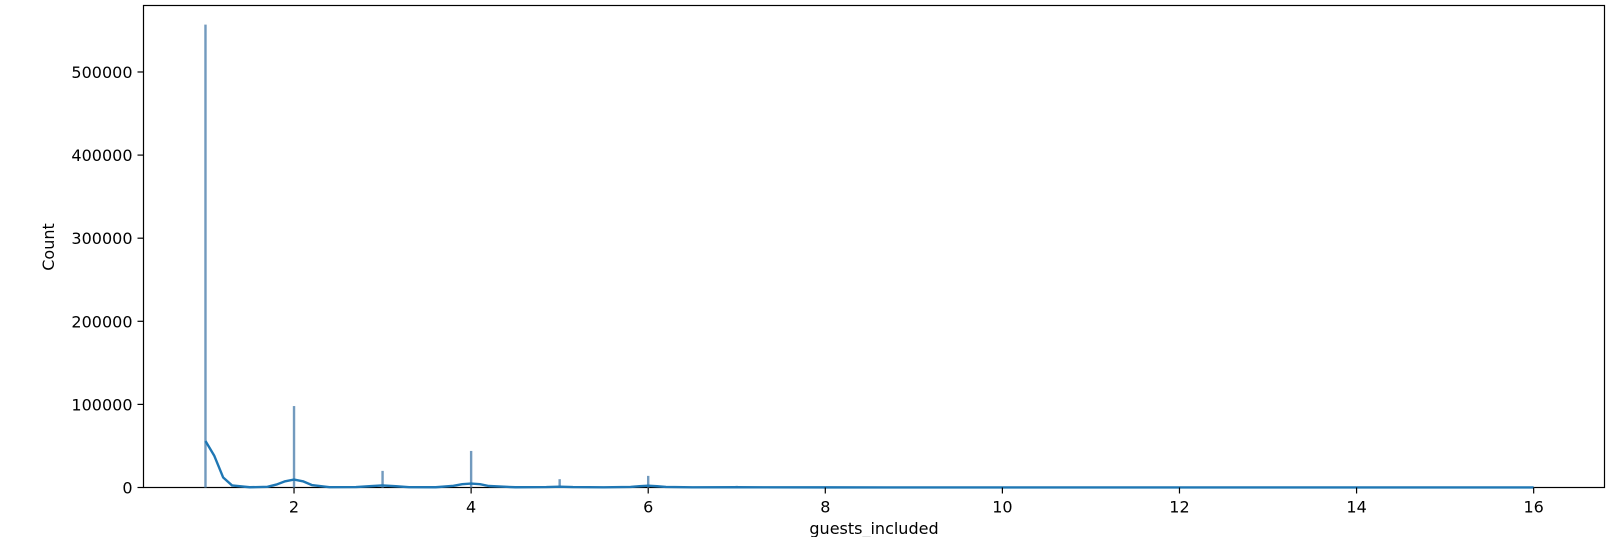  I want to click on y-tick-label: 400000, so click(101, 155).